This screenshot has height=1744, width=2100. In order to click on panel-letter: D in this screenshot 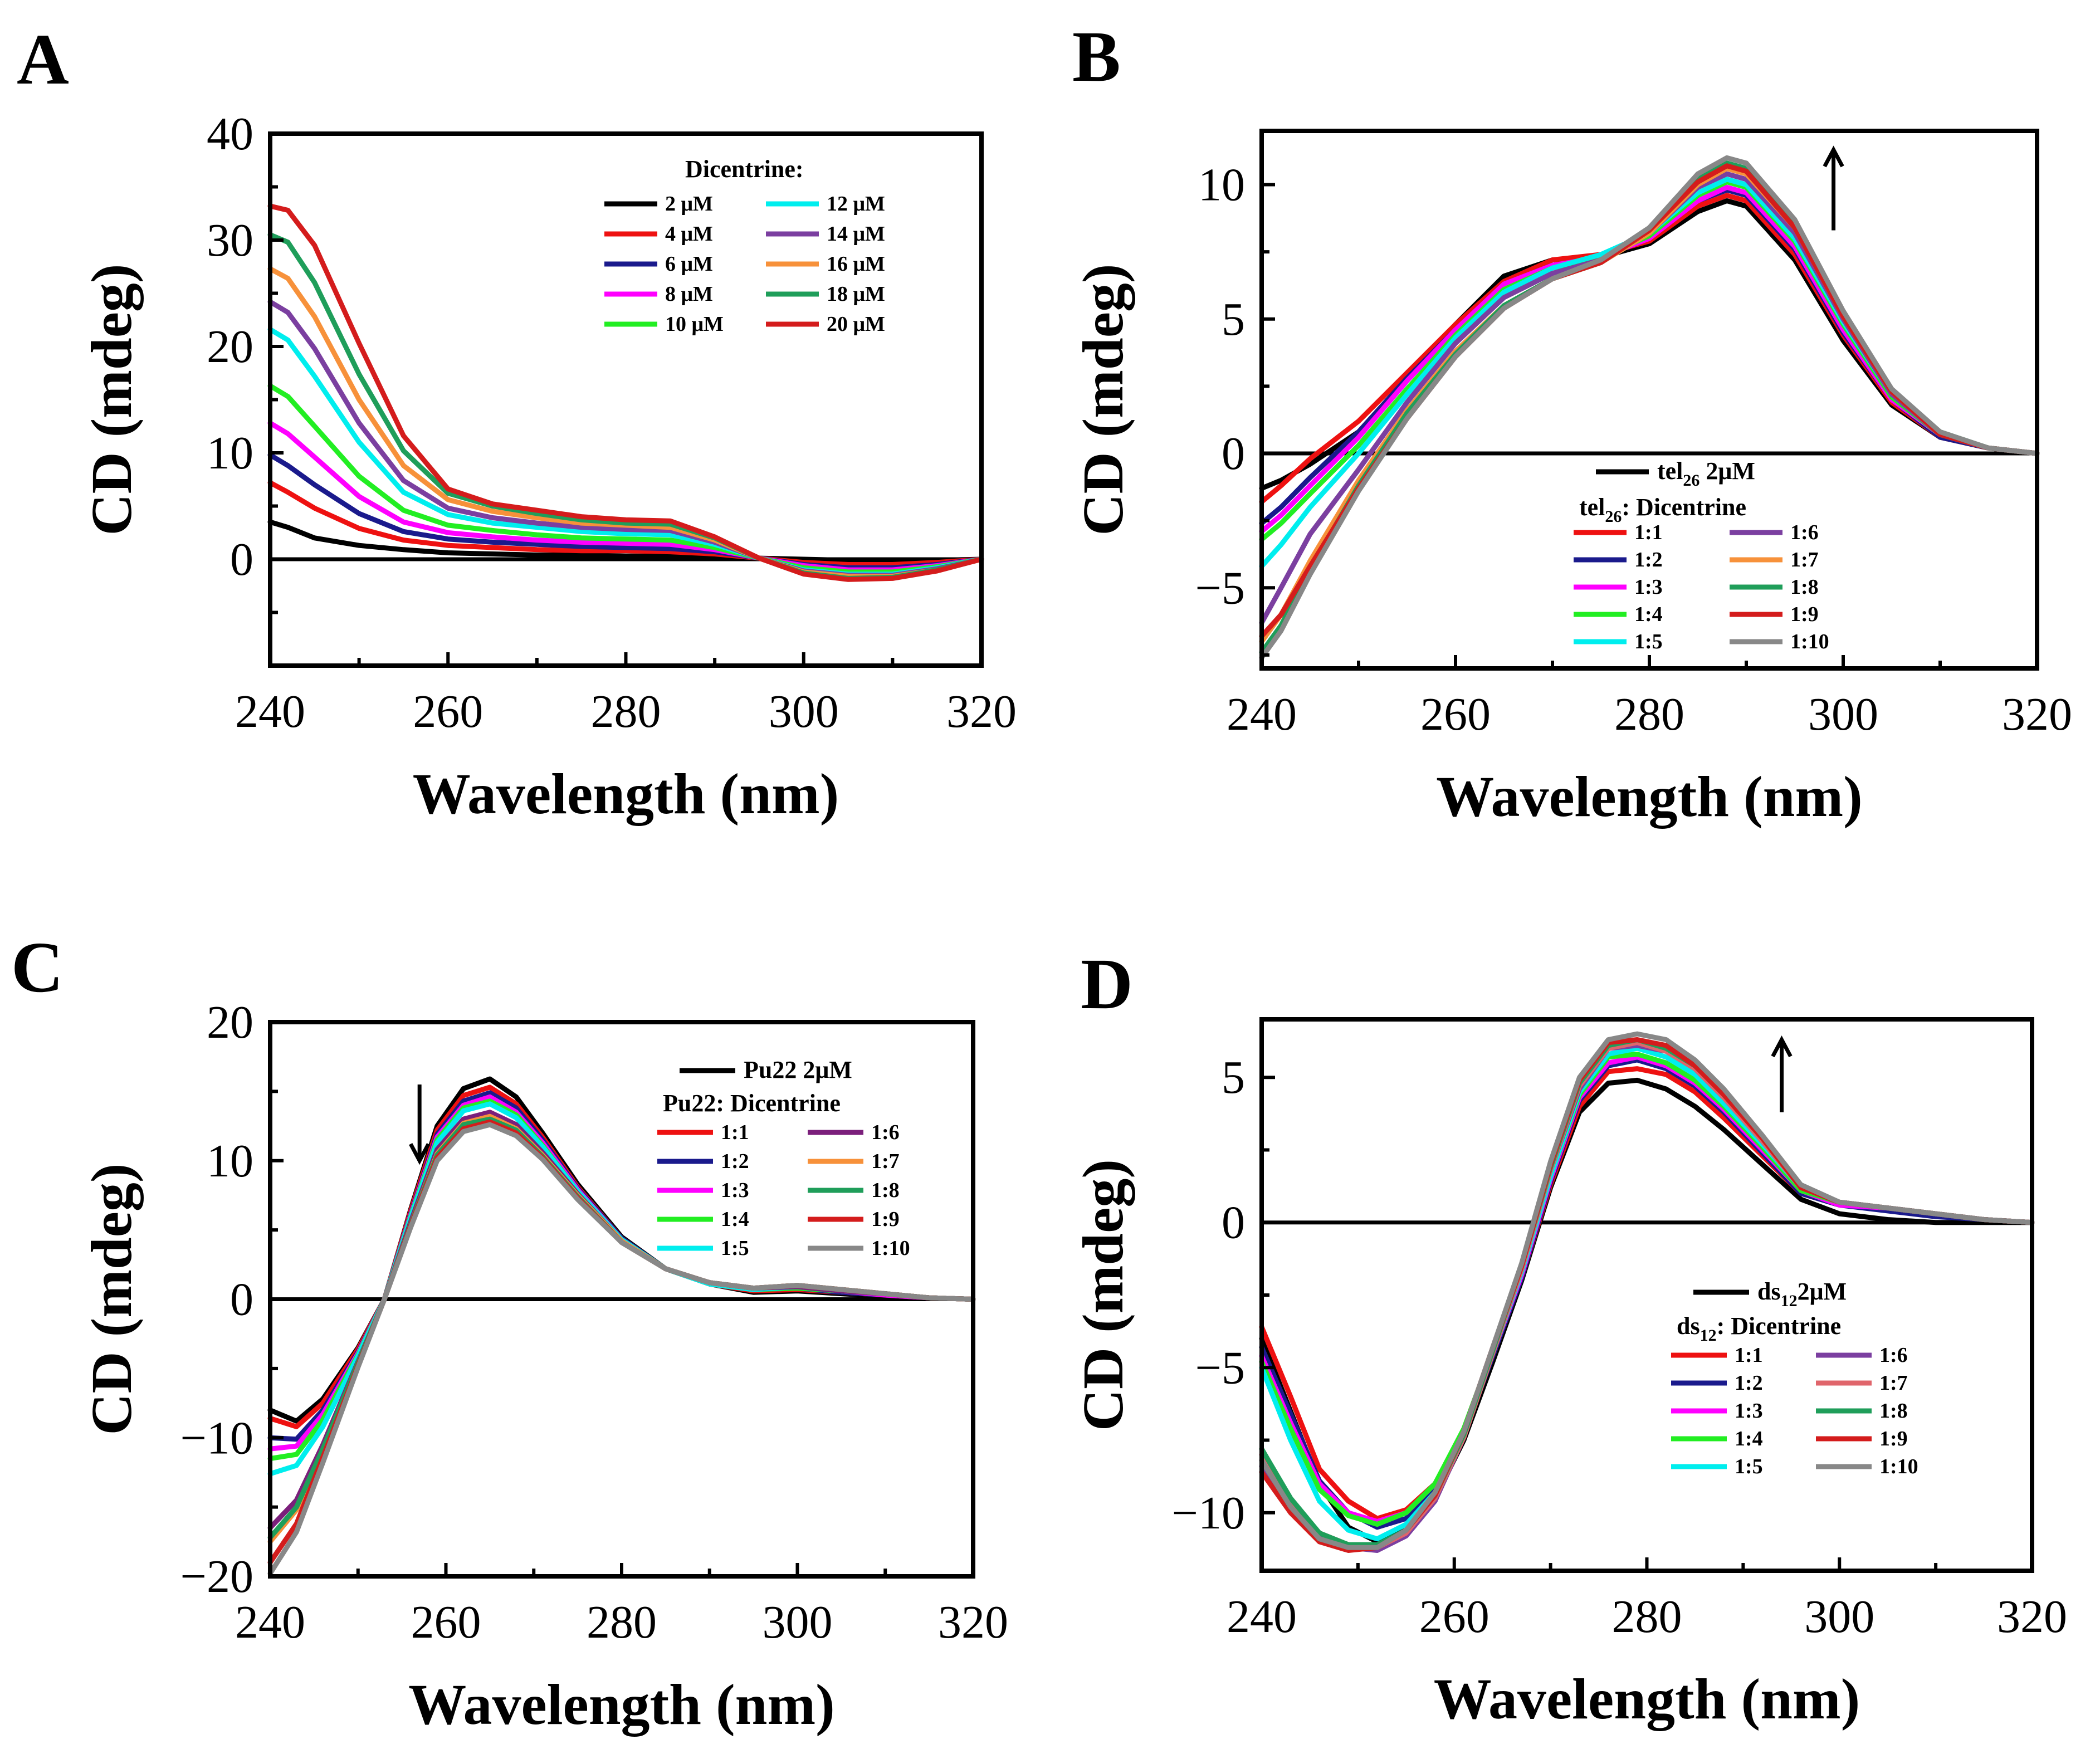, I will do `click(1107, 984)`.